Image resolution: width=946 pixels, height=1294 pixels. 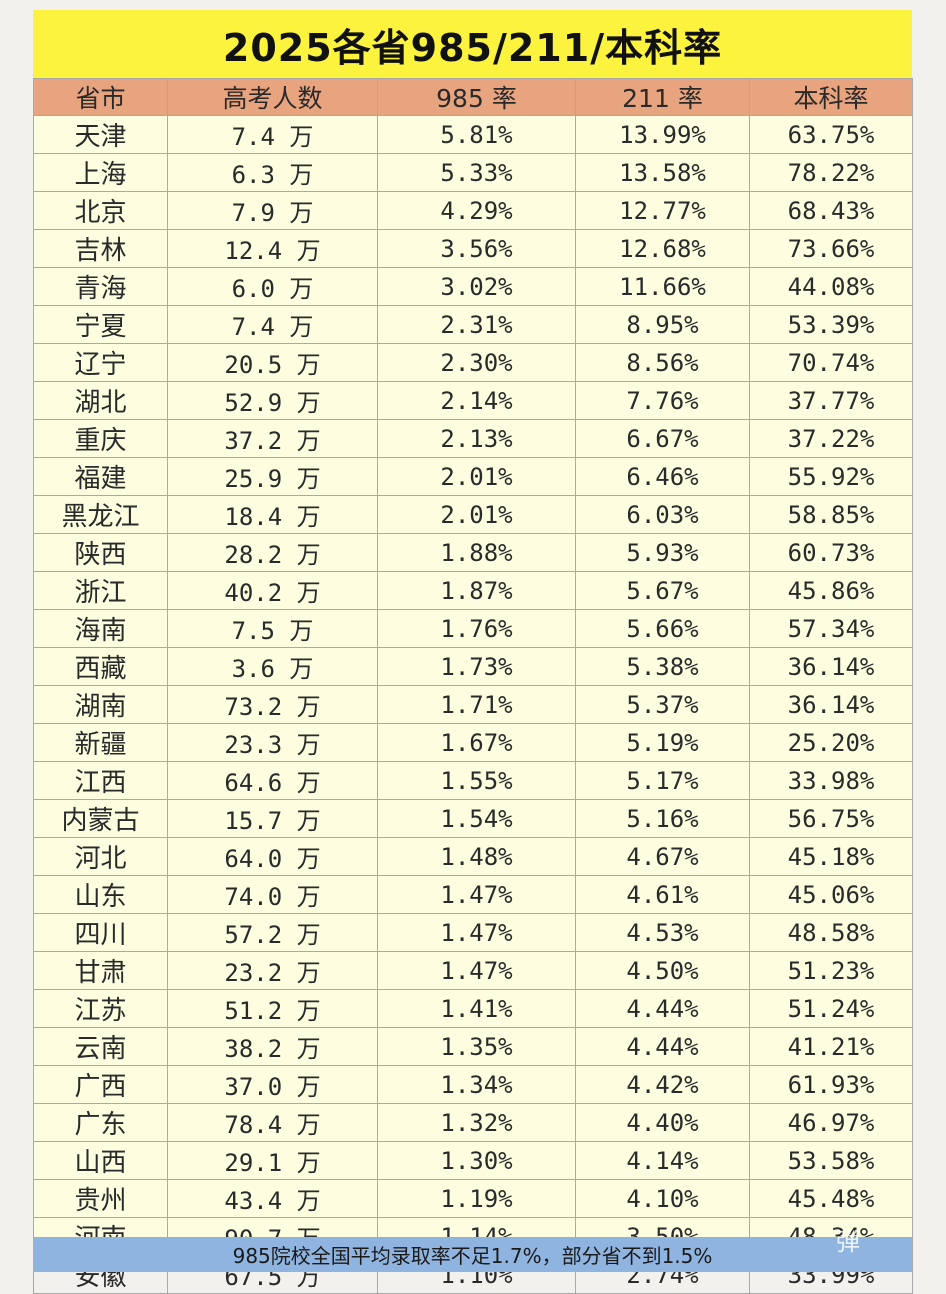 What do you see at coordinates (662, 818) in the screenshot?
I see `rate-211-cell: 5.16%` at bounding box center [662, 818].